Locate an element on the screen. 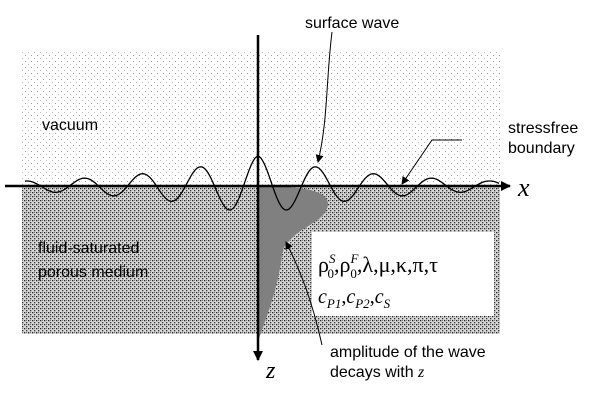  symbol: π is located at coordinates (417, 264).